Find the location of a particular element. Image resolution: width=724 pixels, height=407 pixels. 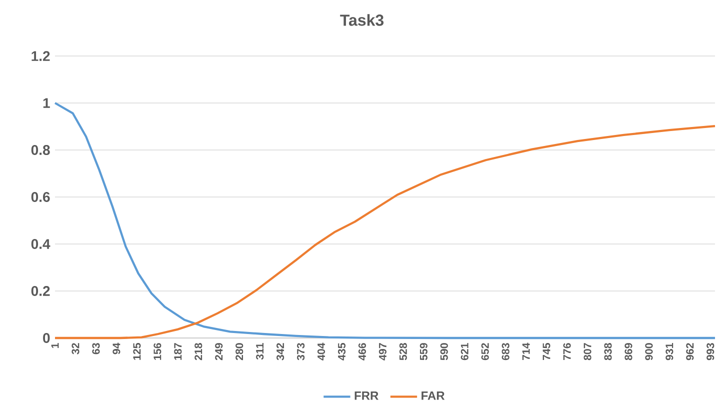

x-tick-label: 590 is located at coordinates (444, 351).